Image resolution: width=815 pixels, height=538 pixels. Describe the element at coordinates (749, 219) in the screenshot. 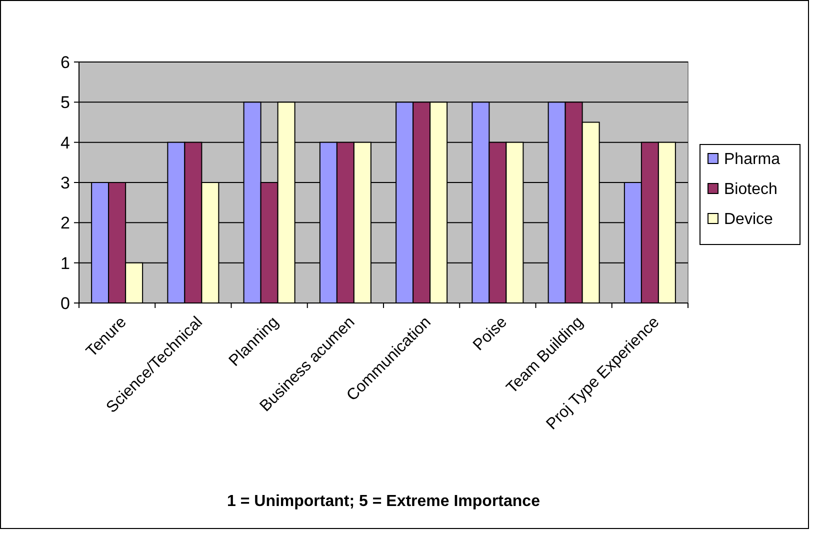

I see `legend-label: Device` at that location.